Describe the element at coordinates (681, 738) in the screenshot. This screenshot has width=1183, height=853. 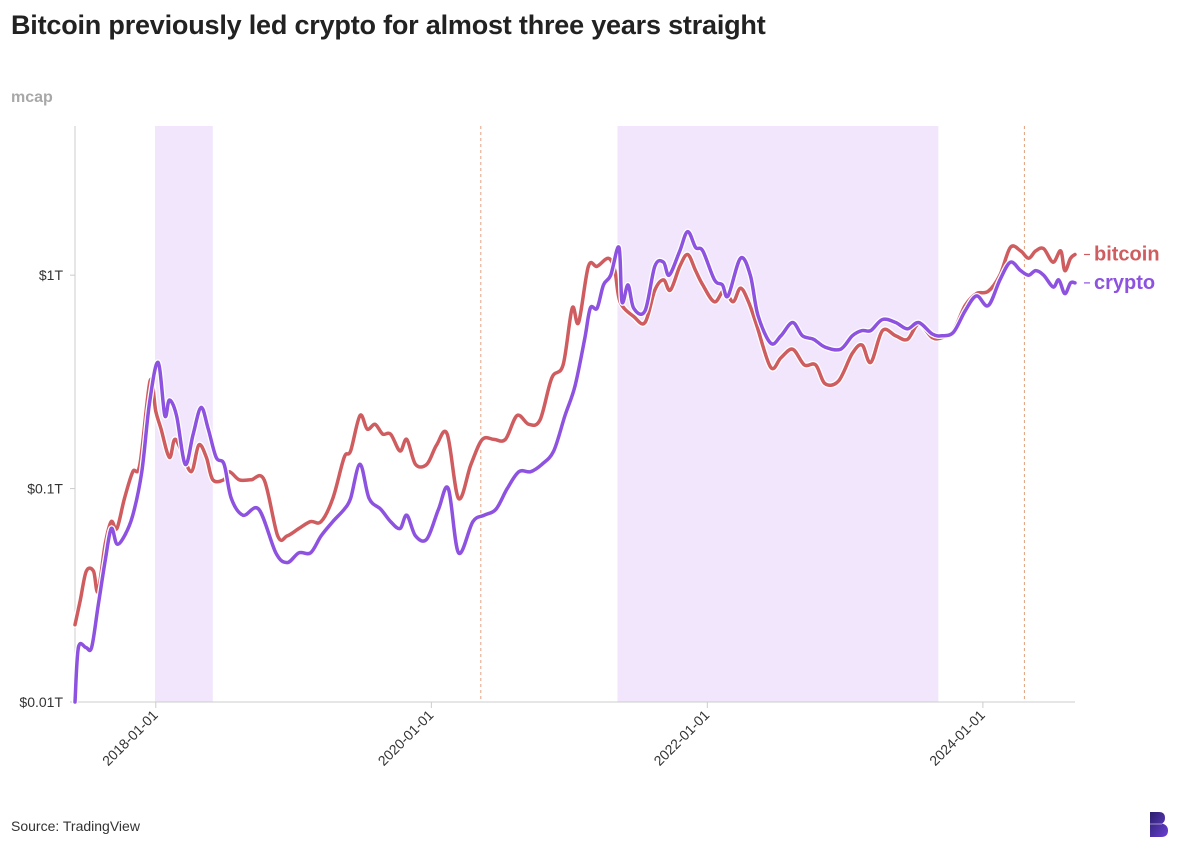
I see `x-tick-label: 2022-01-01` at that location.